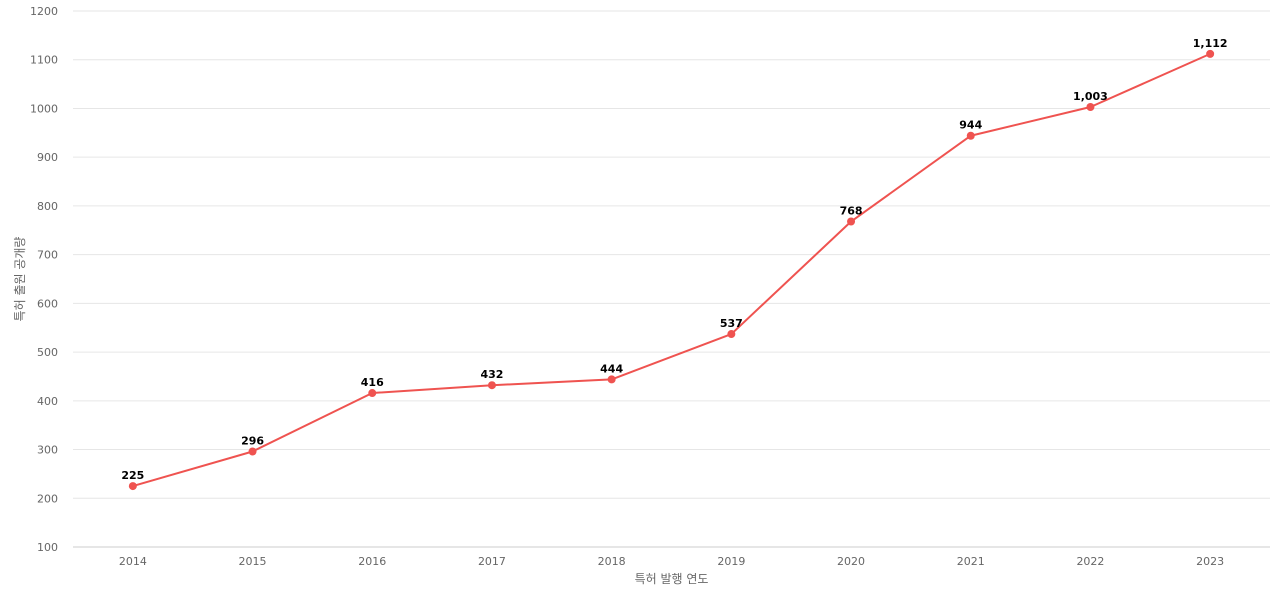 The height and width of the screenshot is (600, 1280). What do you see at coordinates (47, 206) in the screenshot?
I see `y-tick-label: 800` at bounding box center [47, 206].